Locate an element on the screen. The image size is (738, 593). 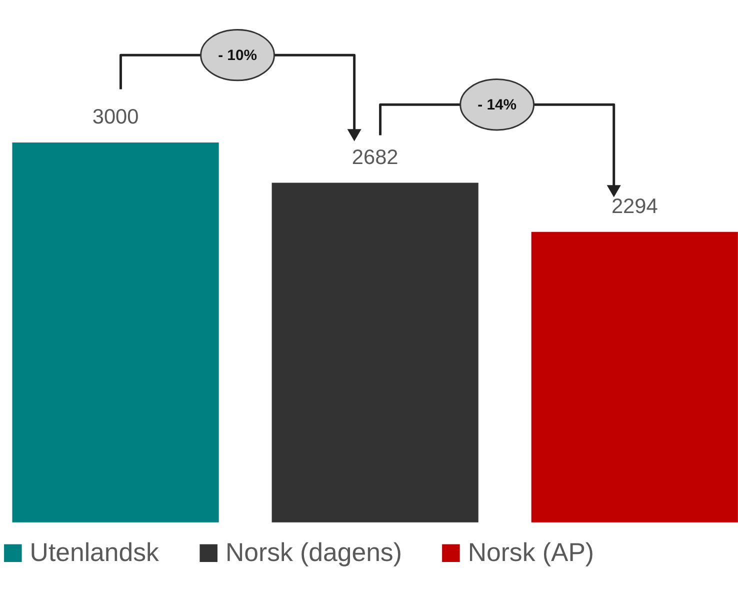
legend-label: Norsk (AP) is located at coordinates (531, 553).